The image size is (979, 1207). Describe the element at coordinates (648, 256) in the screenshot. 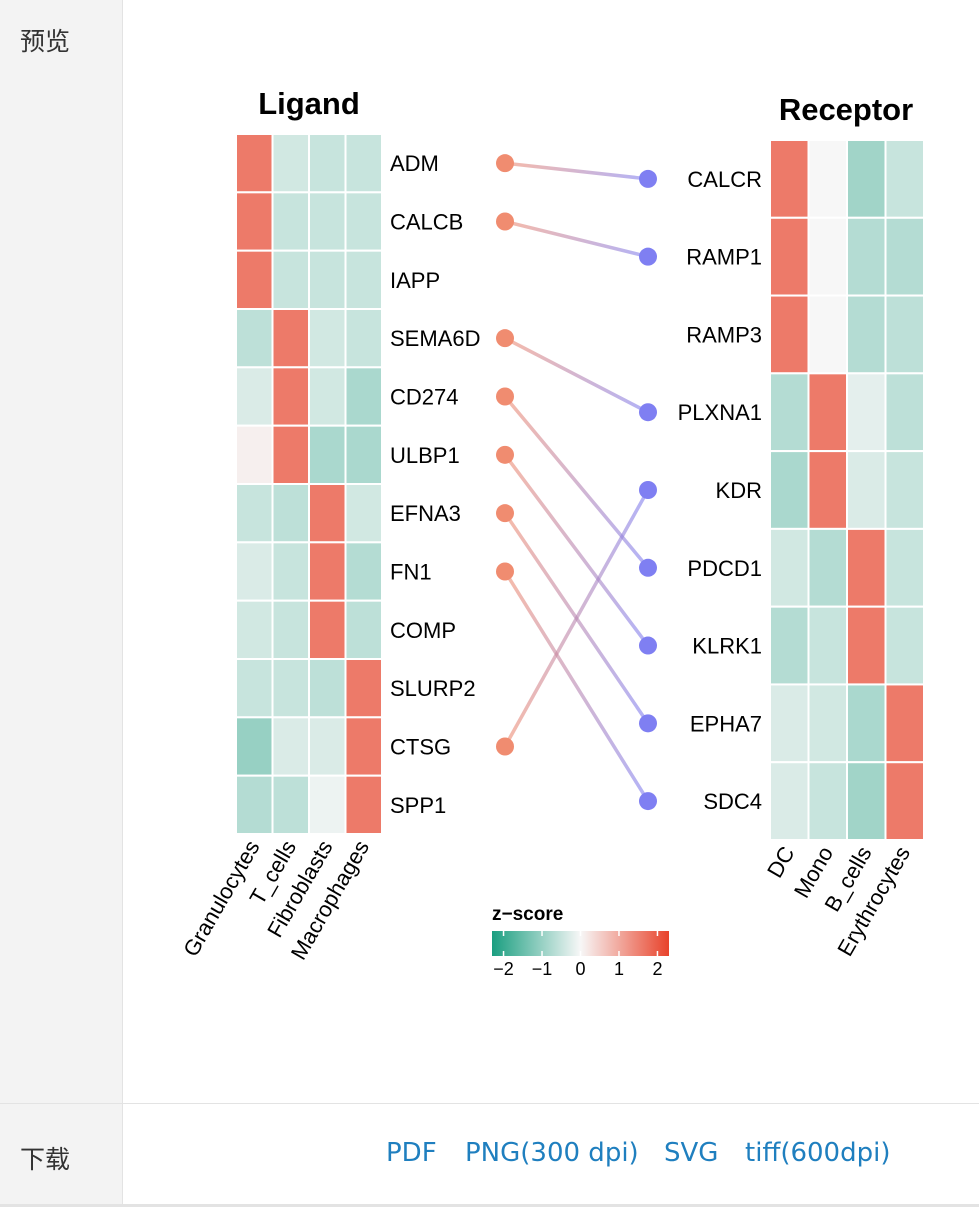

I see `receptor-point-ramp1` at that location.